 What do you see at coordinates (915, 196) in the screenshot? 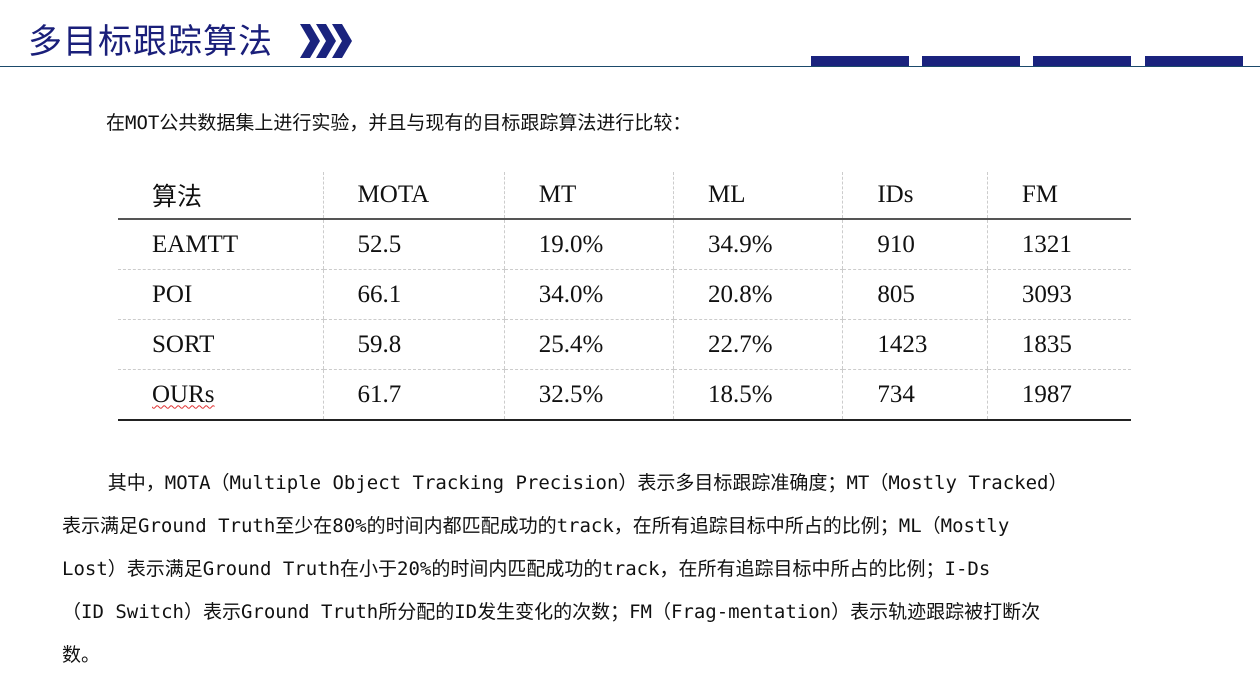
I see `column-header: IDs` at bounding box center [915, 196].